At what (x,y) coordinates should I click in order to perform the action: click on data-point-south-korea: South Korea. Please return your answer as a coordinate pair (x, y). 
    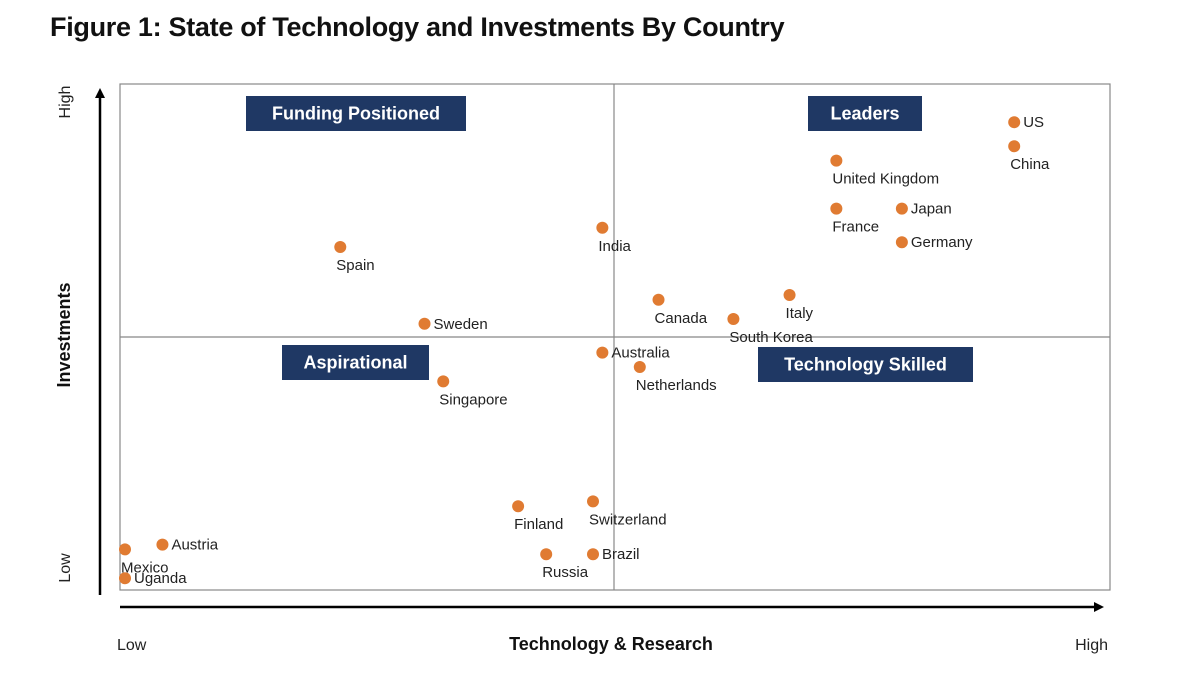
    Looking at the image, I should click on (770, 329).